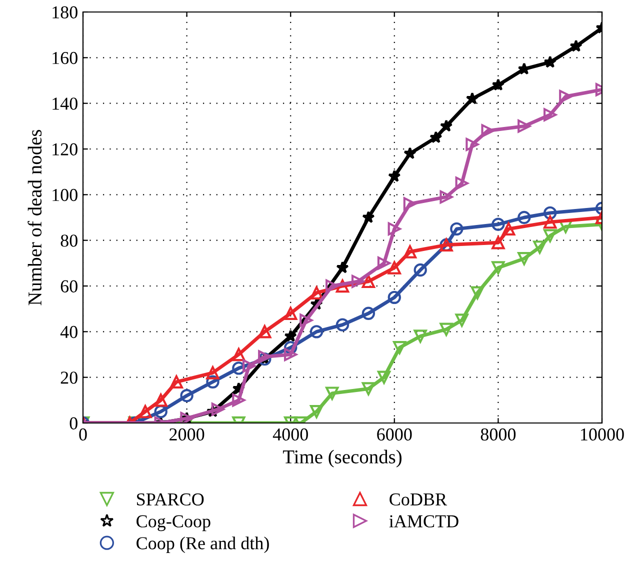 Image resolution: width=637 pixels, height=587 pixels. I want to click on y-tick-label: 100, so click(65, 195).